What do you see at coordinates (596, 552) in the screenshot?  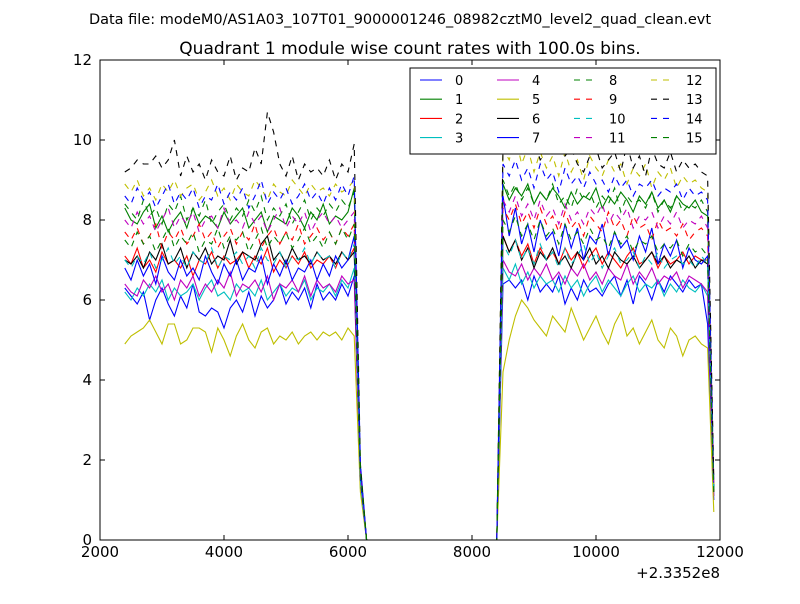 I see `x-tick-label: 10000` at bounding box center [596, 552].